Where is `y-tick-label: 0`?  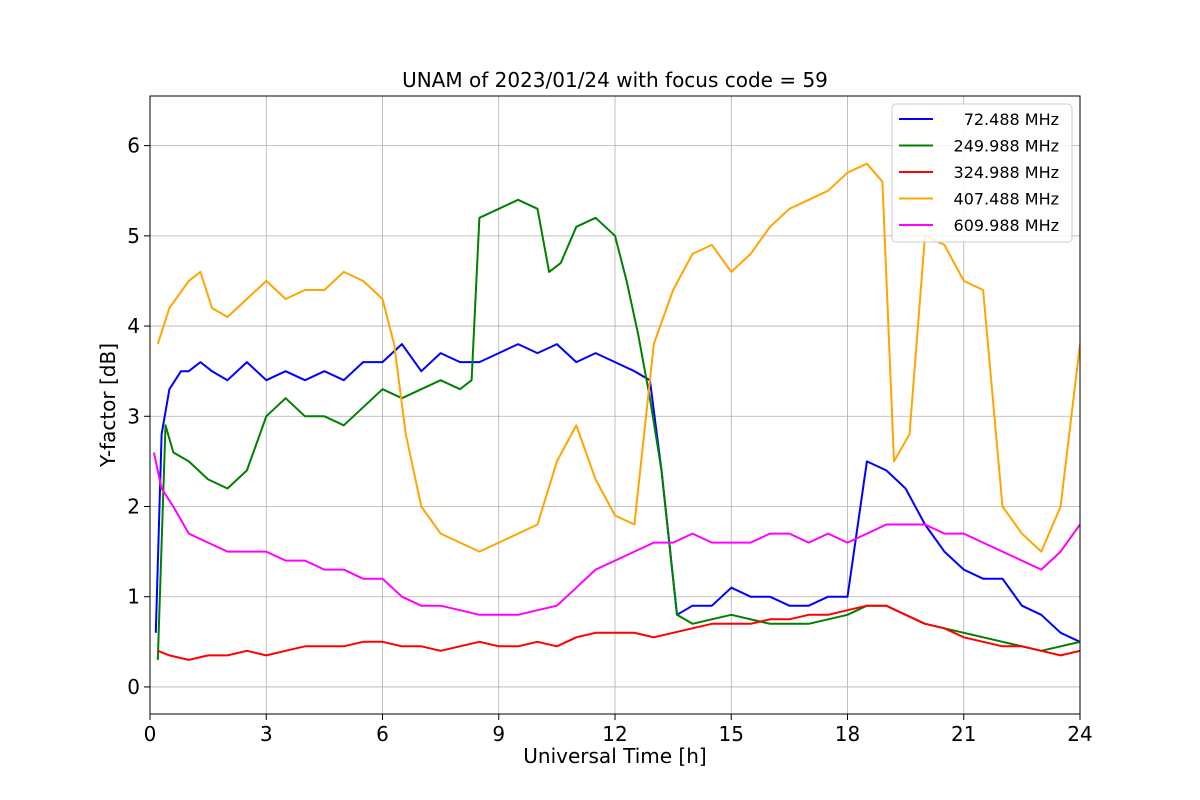
y-tick-label: 0 is located at coordinates (133, 687).